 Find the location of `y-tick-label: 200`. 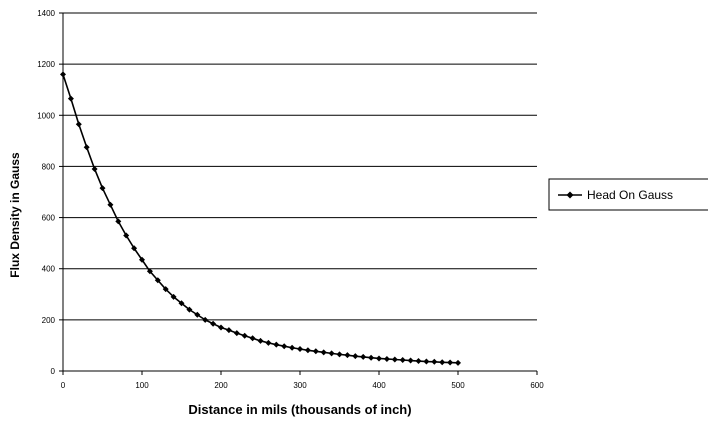

y-tick-label: 200 is located at coordinates (49, 320).